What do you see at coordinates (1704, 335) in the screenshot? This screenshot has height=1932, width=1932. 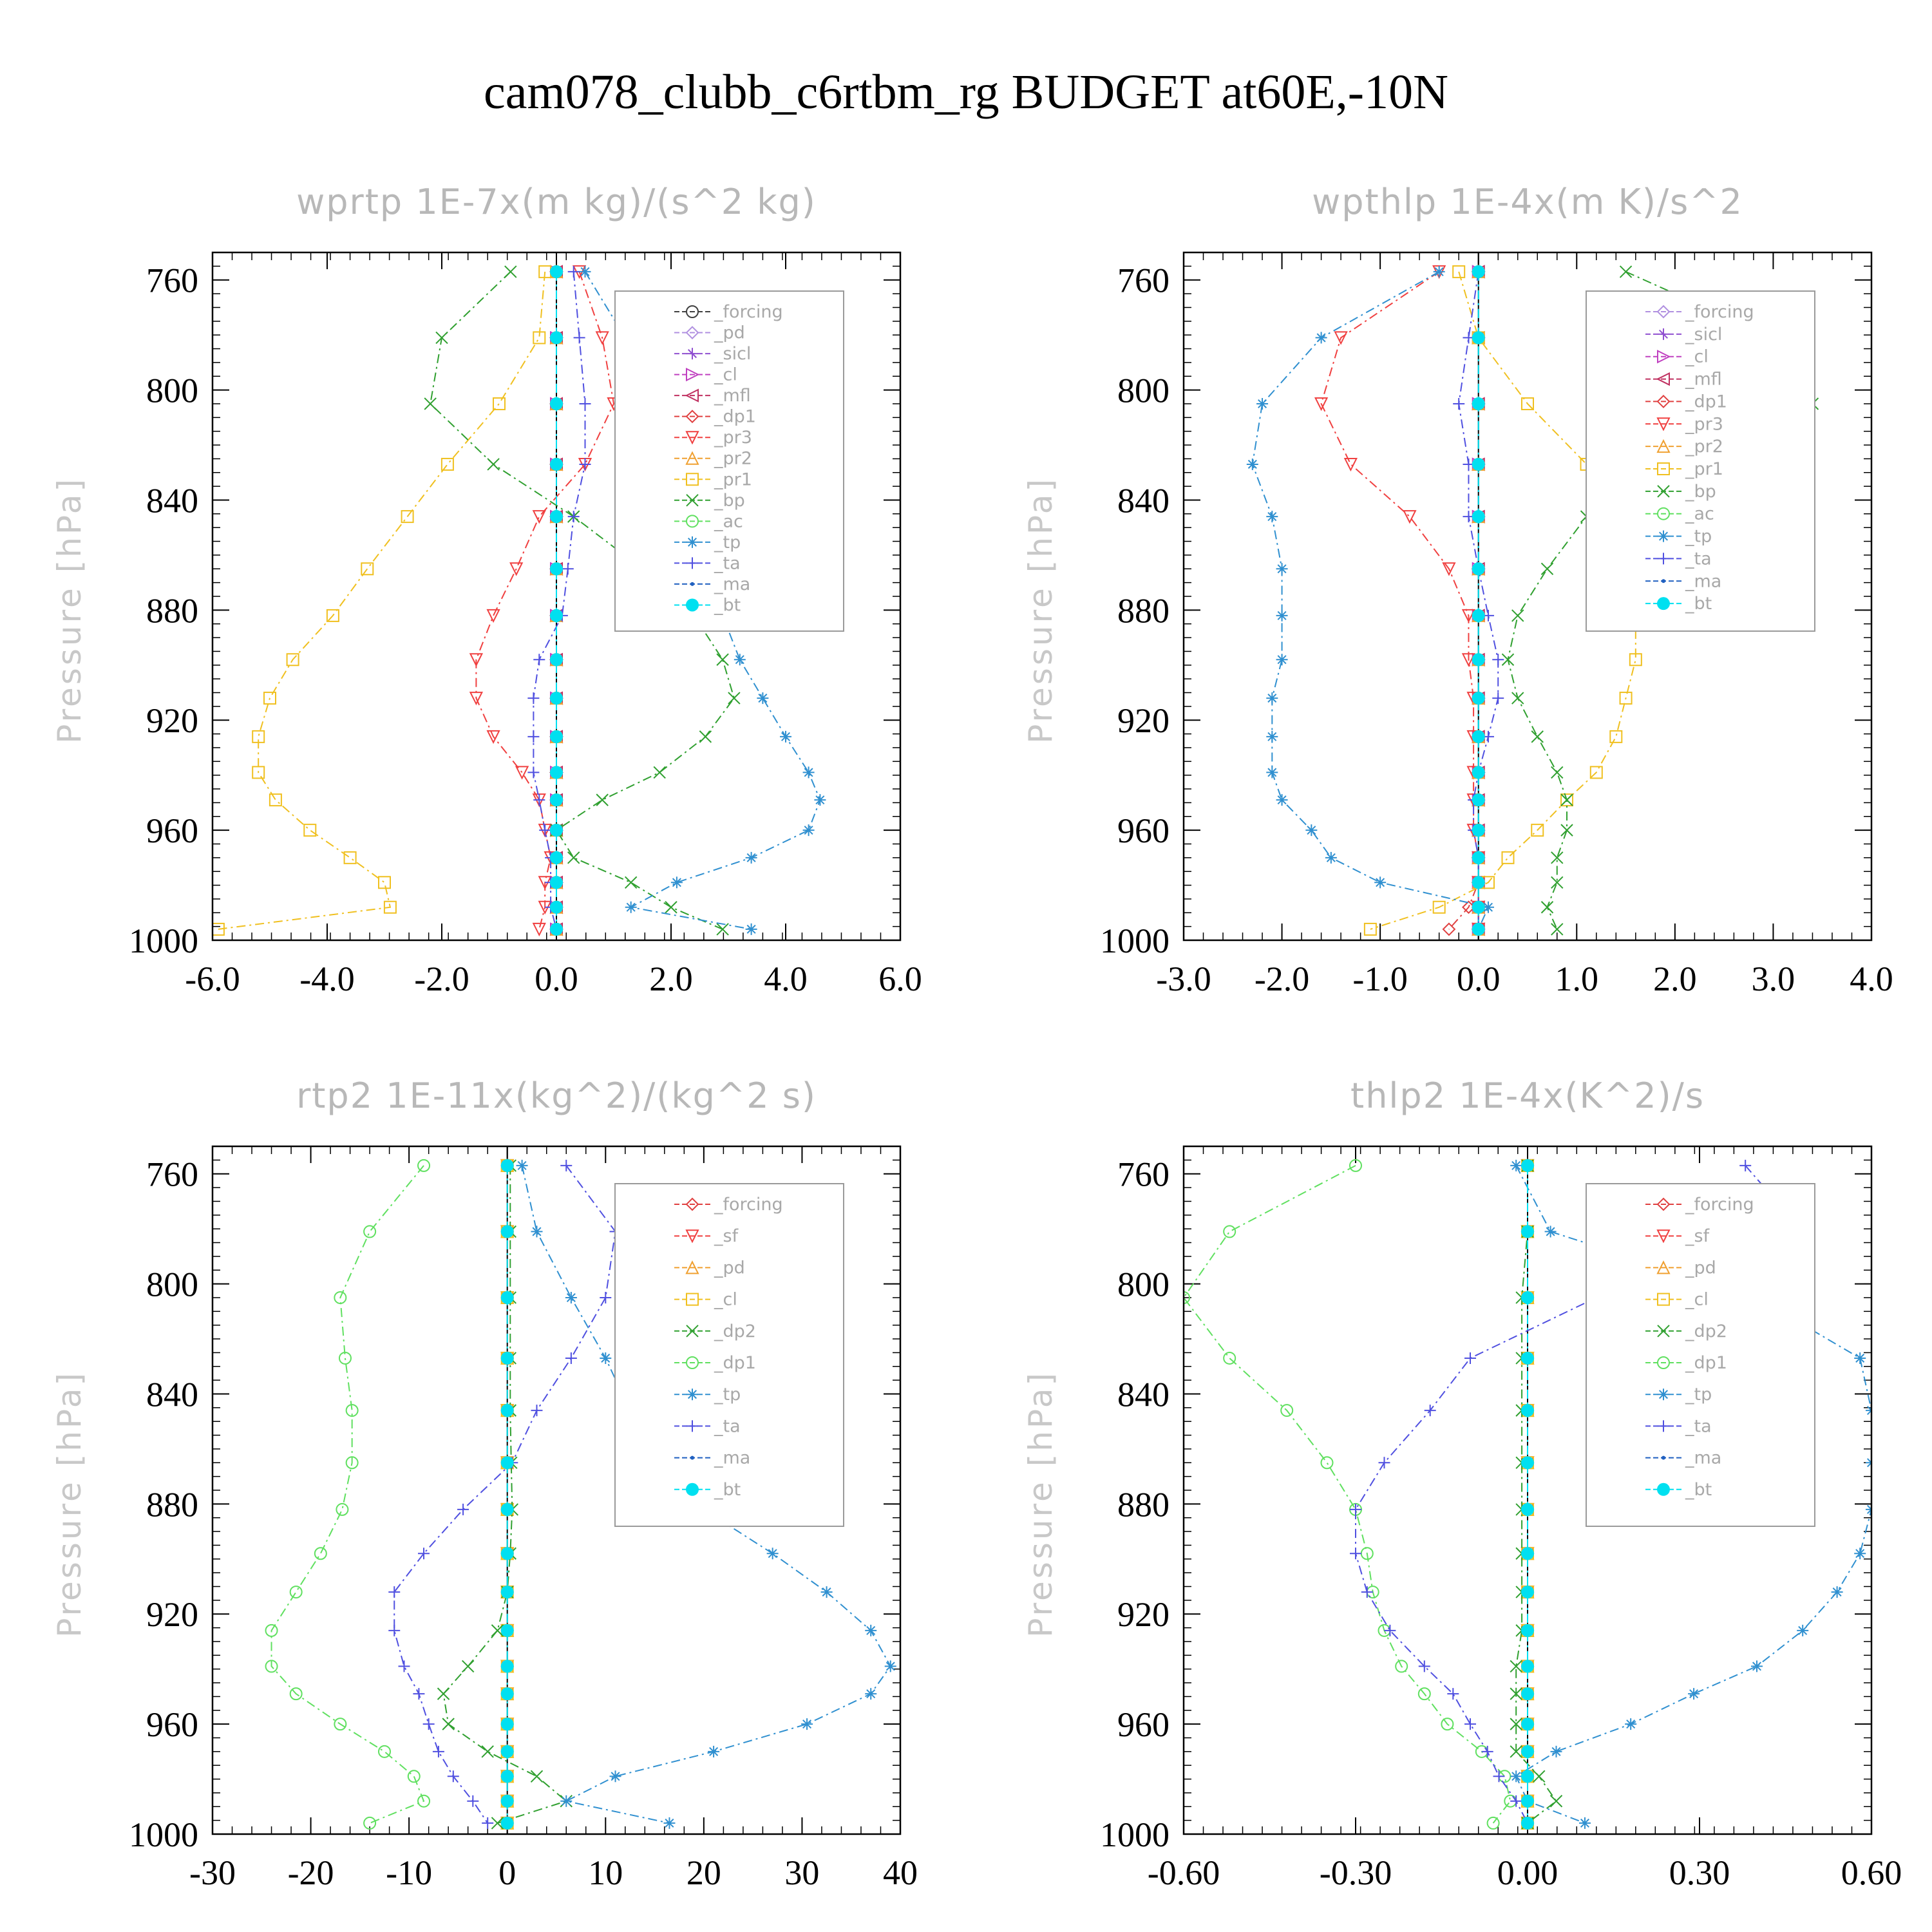 I see `legend-label: _sicl` at bounding box center [1704, 335].